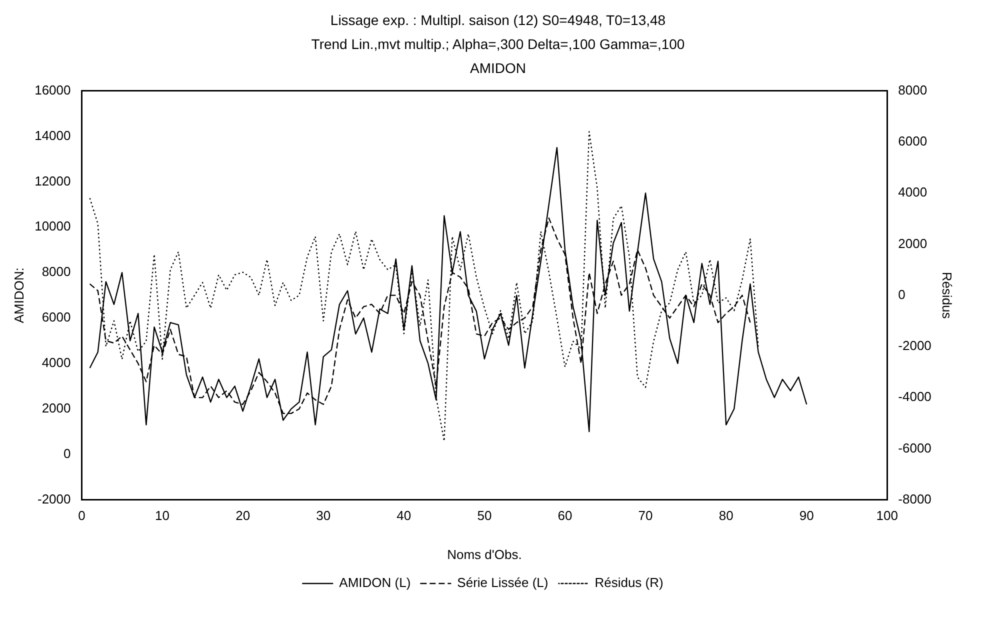 This screenshot has width=996, height=622. Describe the element at coordinates (915, 498) in the screenshot. I see `y2-tick-label: -8000` at that location.